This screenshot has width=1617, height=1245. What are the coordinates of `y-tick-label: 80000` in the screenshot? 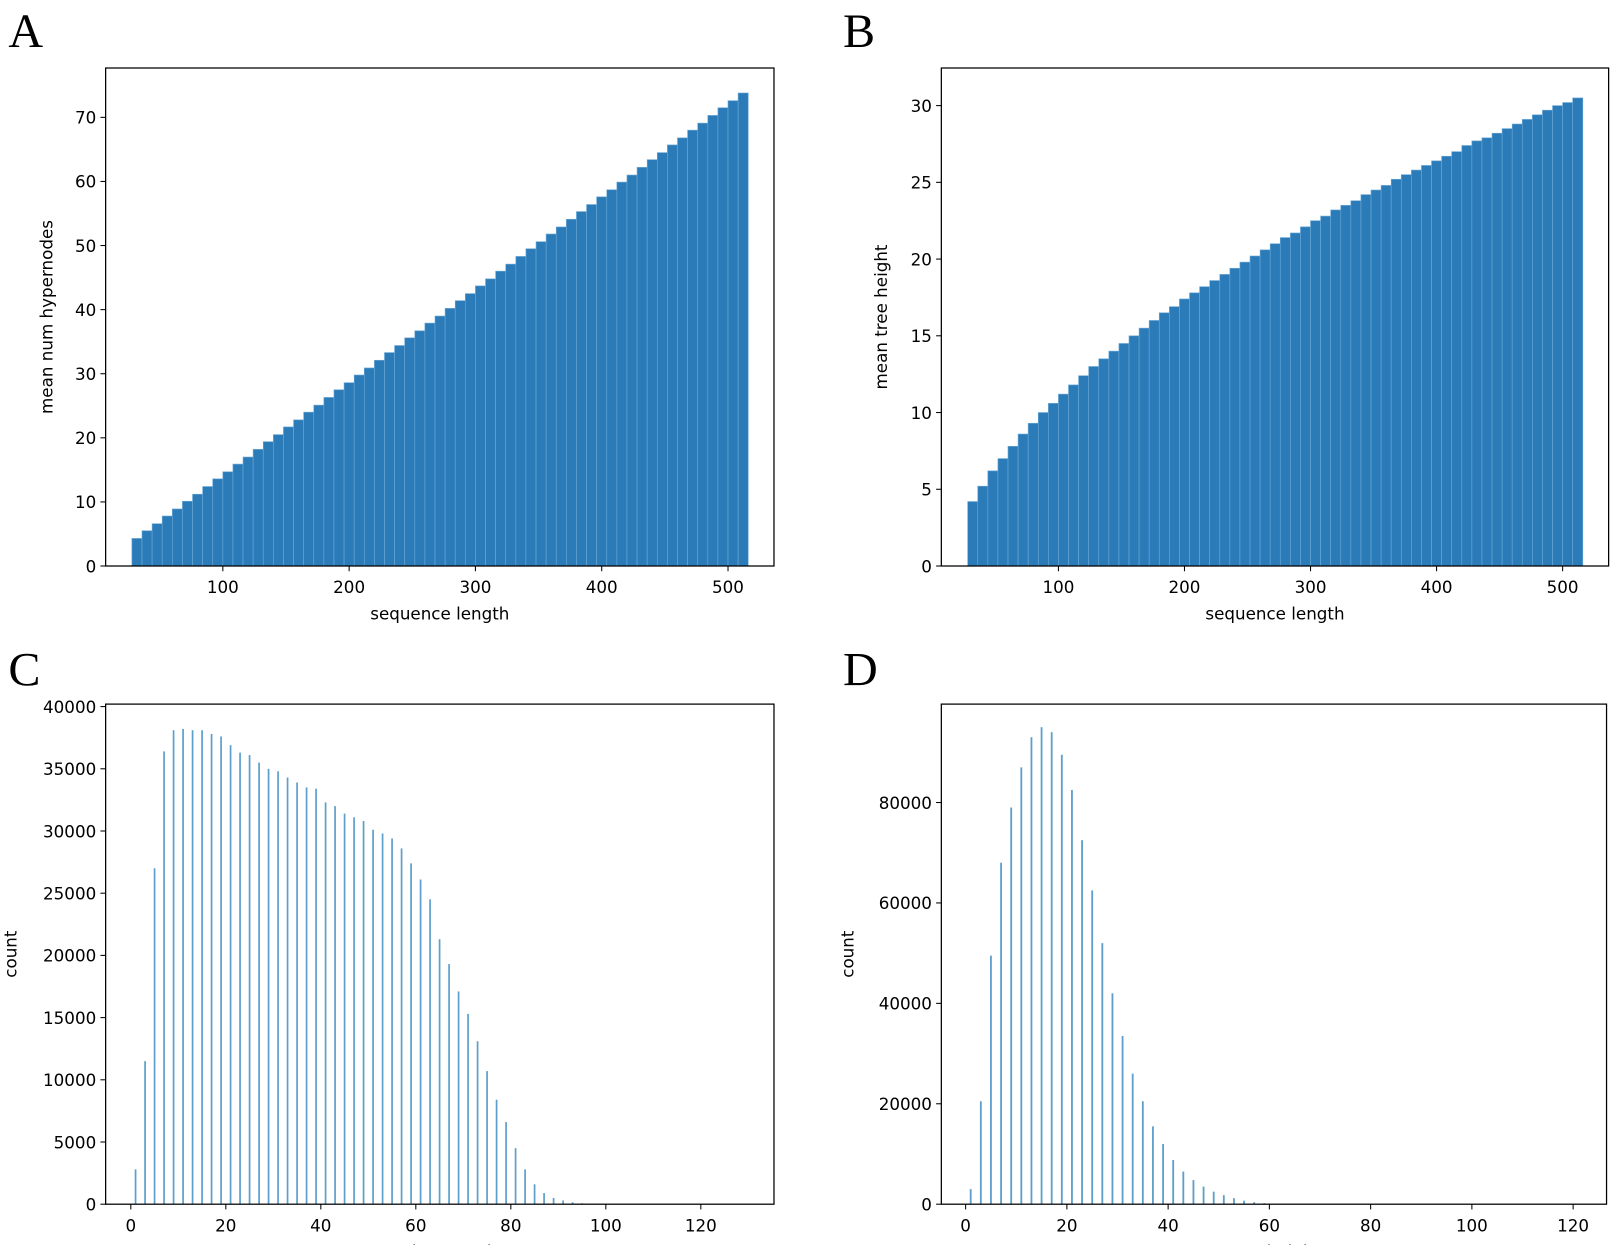 It's located at (905, 803).